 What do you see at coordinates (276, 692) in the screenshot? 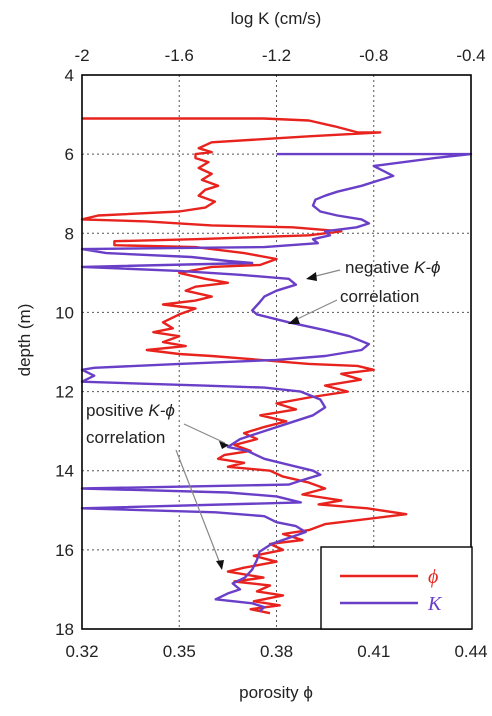
I see `bottom-axis-title: porosity ϕ` at bounding box center [276, 692].